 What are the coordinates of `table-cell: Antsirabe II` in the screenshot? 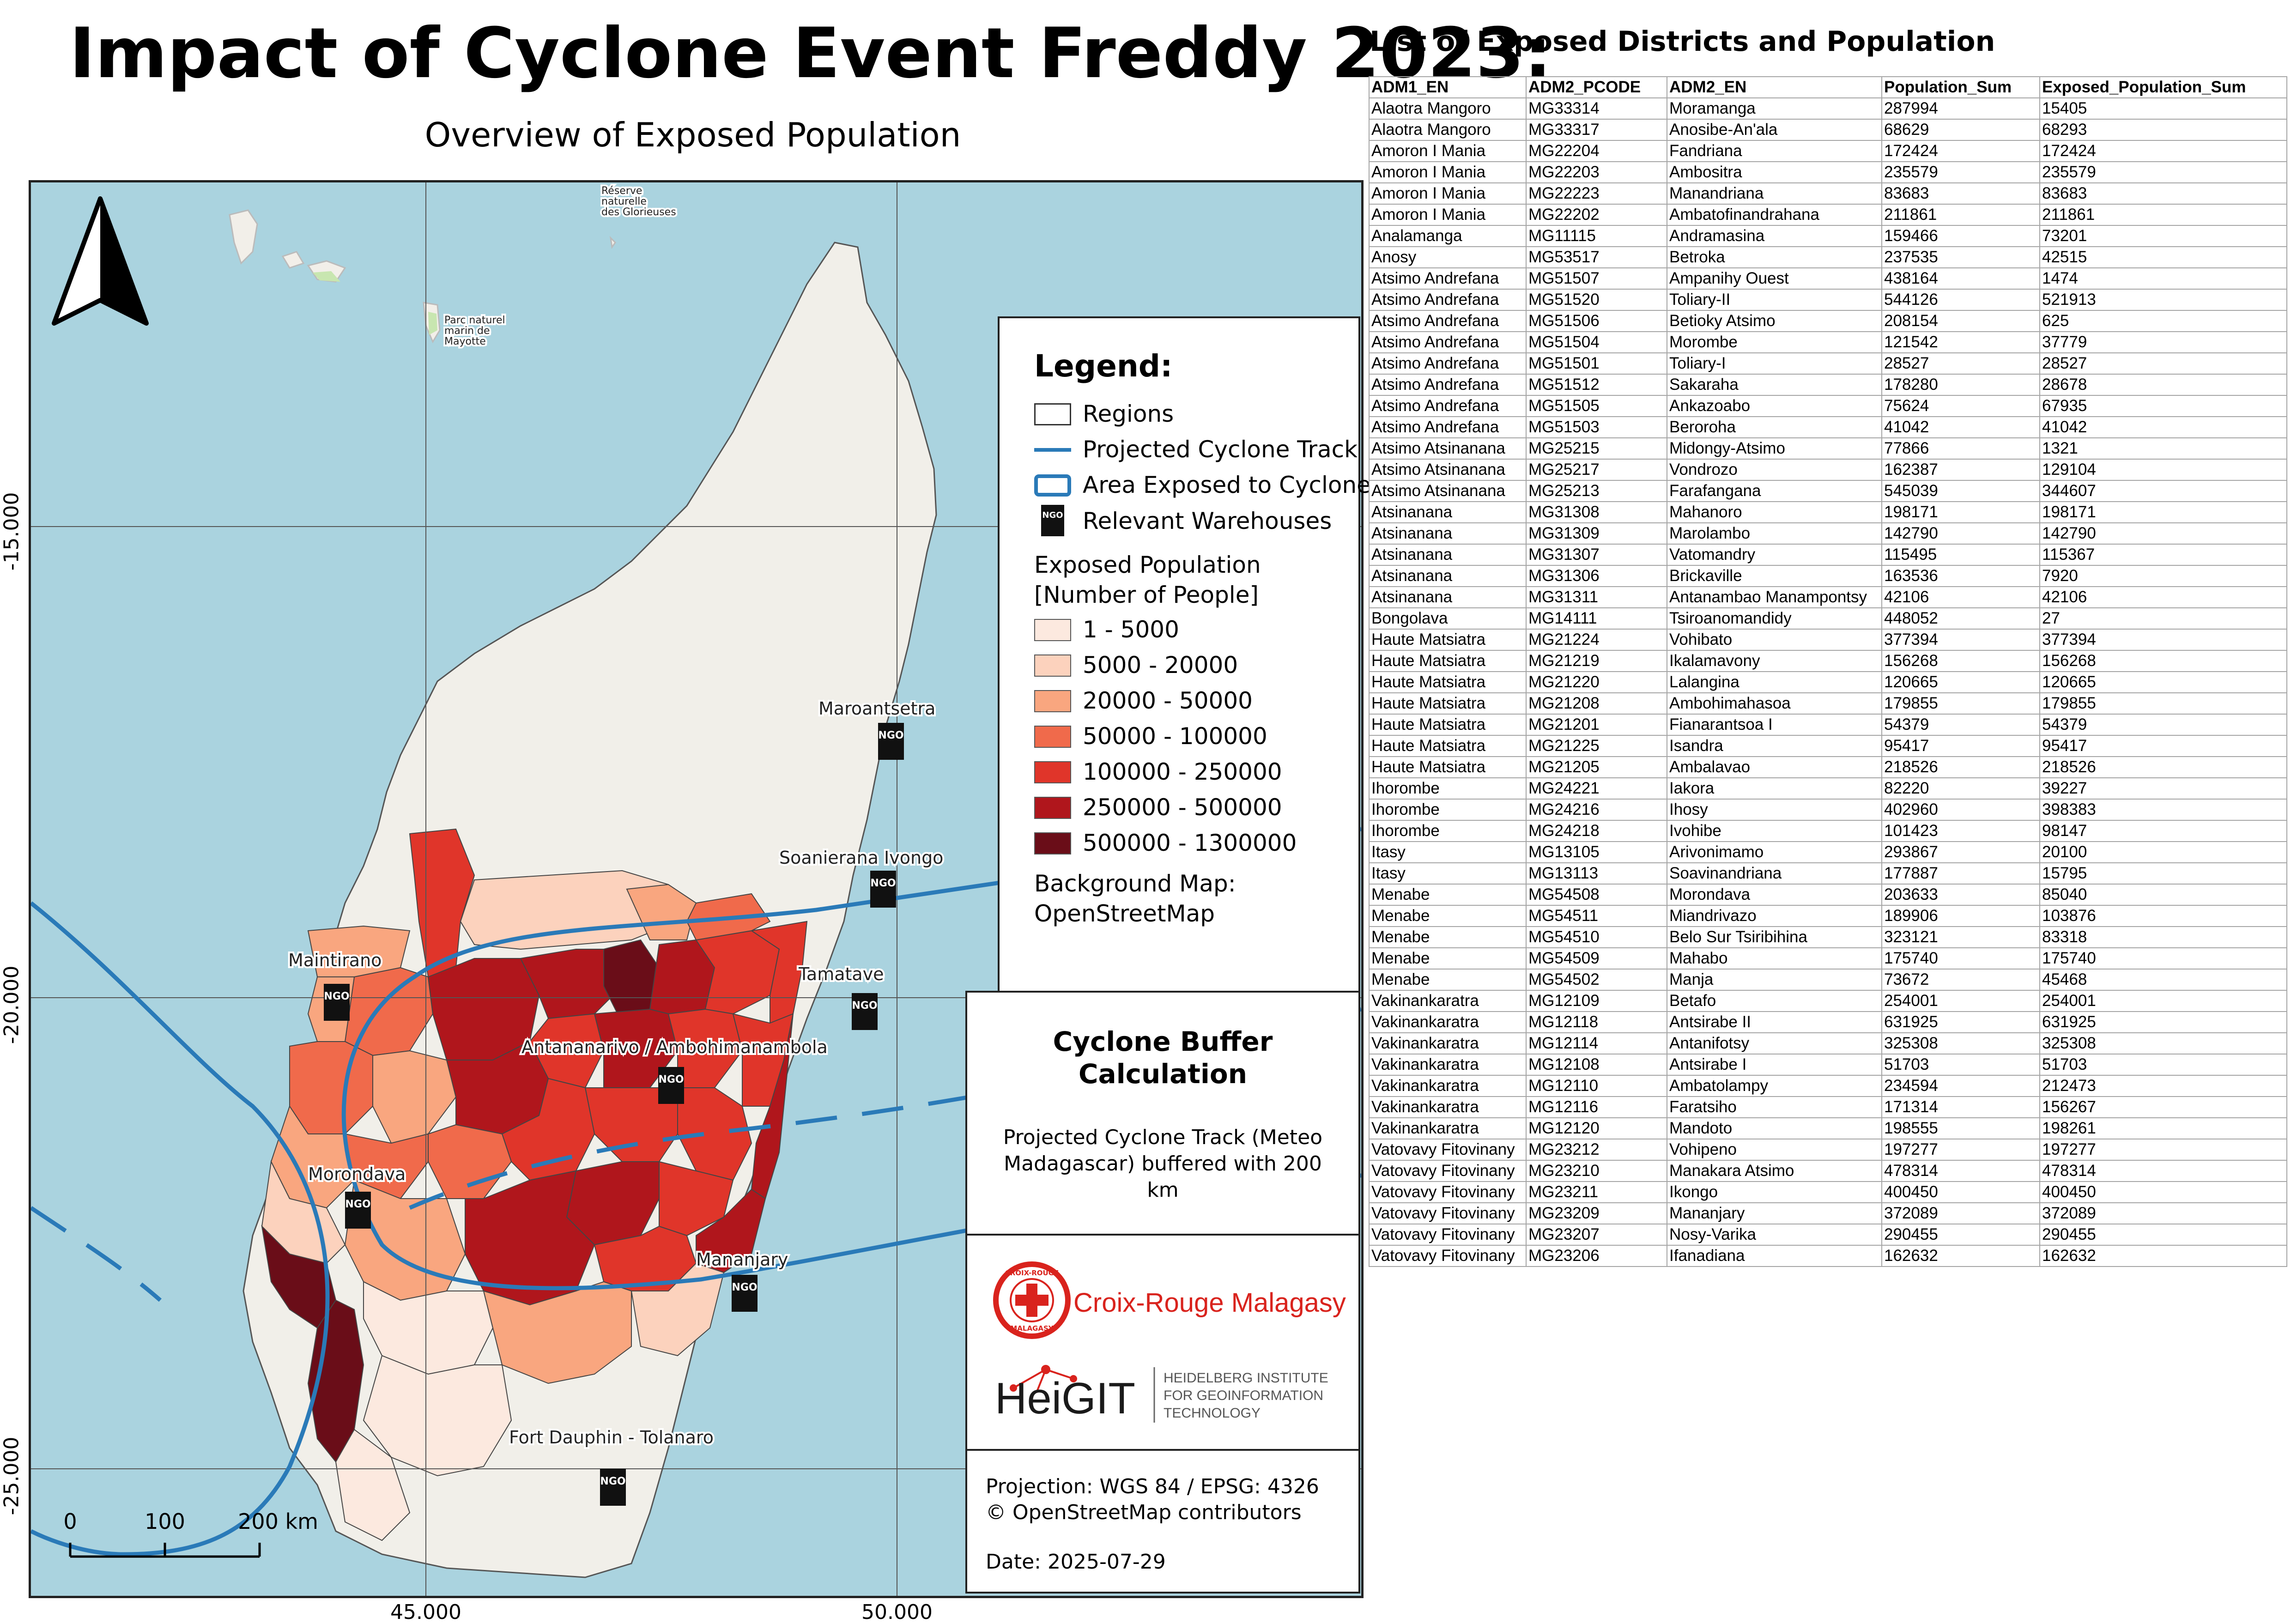 It's located at (1775, 1022).